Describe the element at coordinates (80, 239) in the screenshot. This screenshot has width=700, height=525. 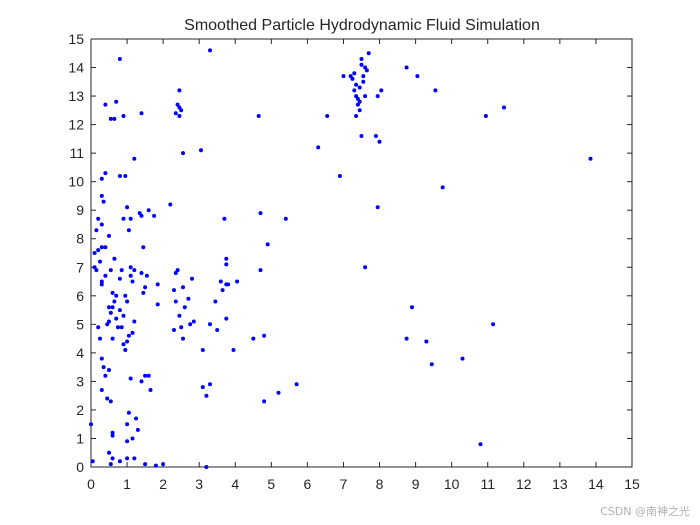
I see `y-tick-label: 8` at that location.